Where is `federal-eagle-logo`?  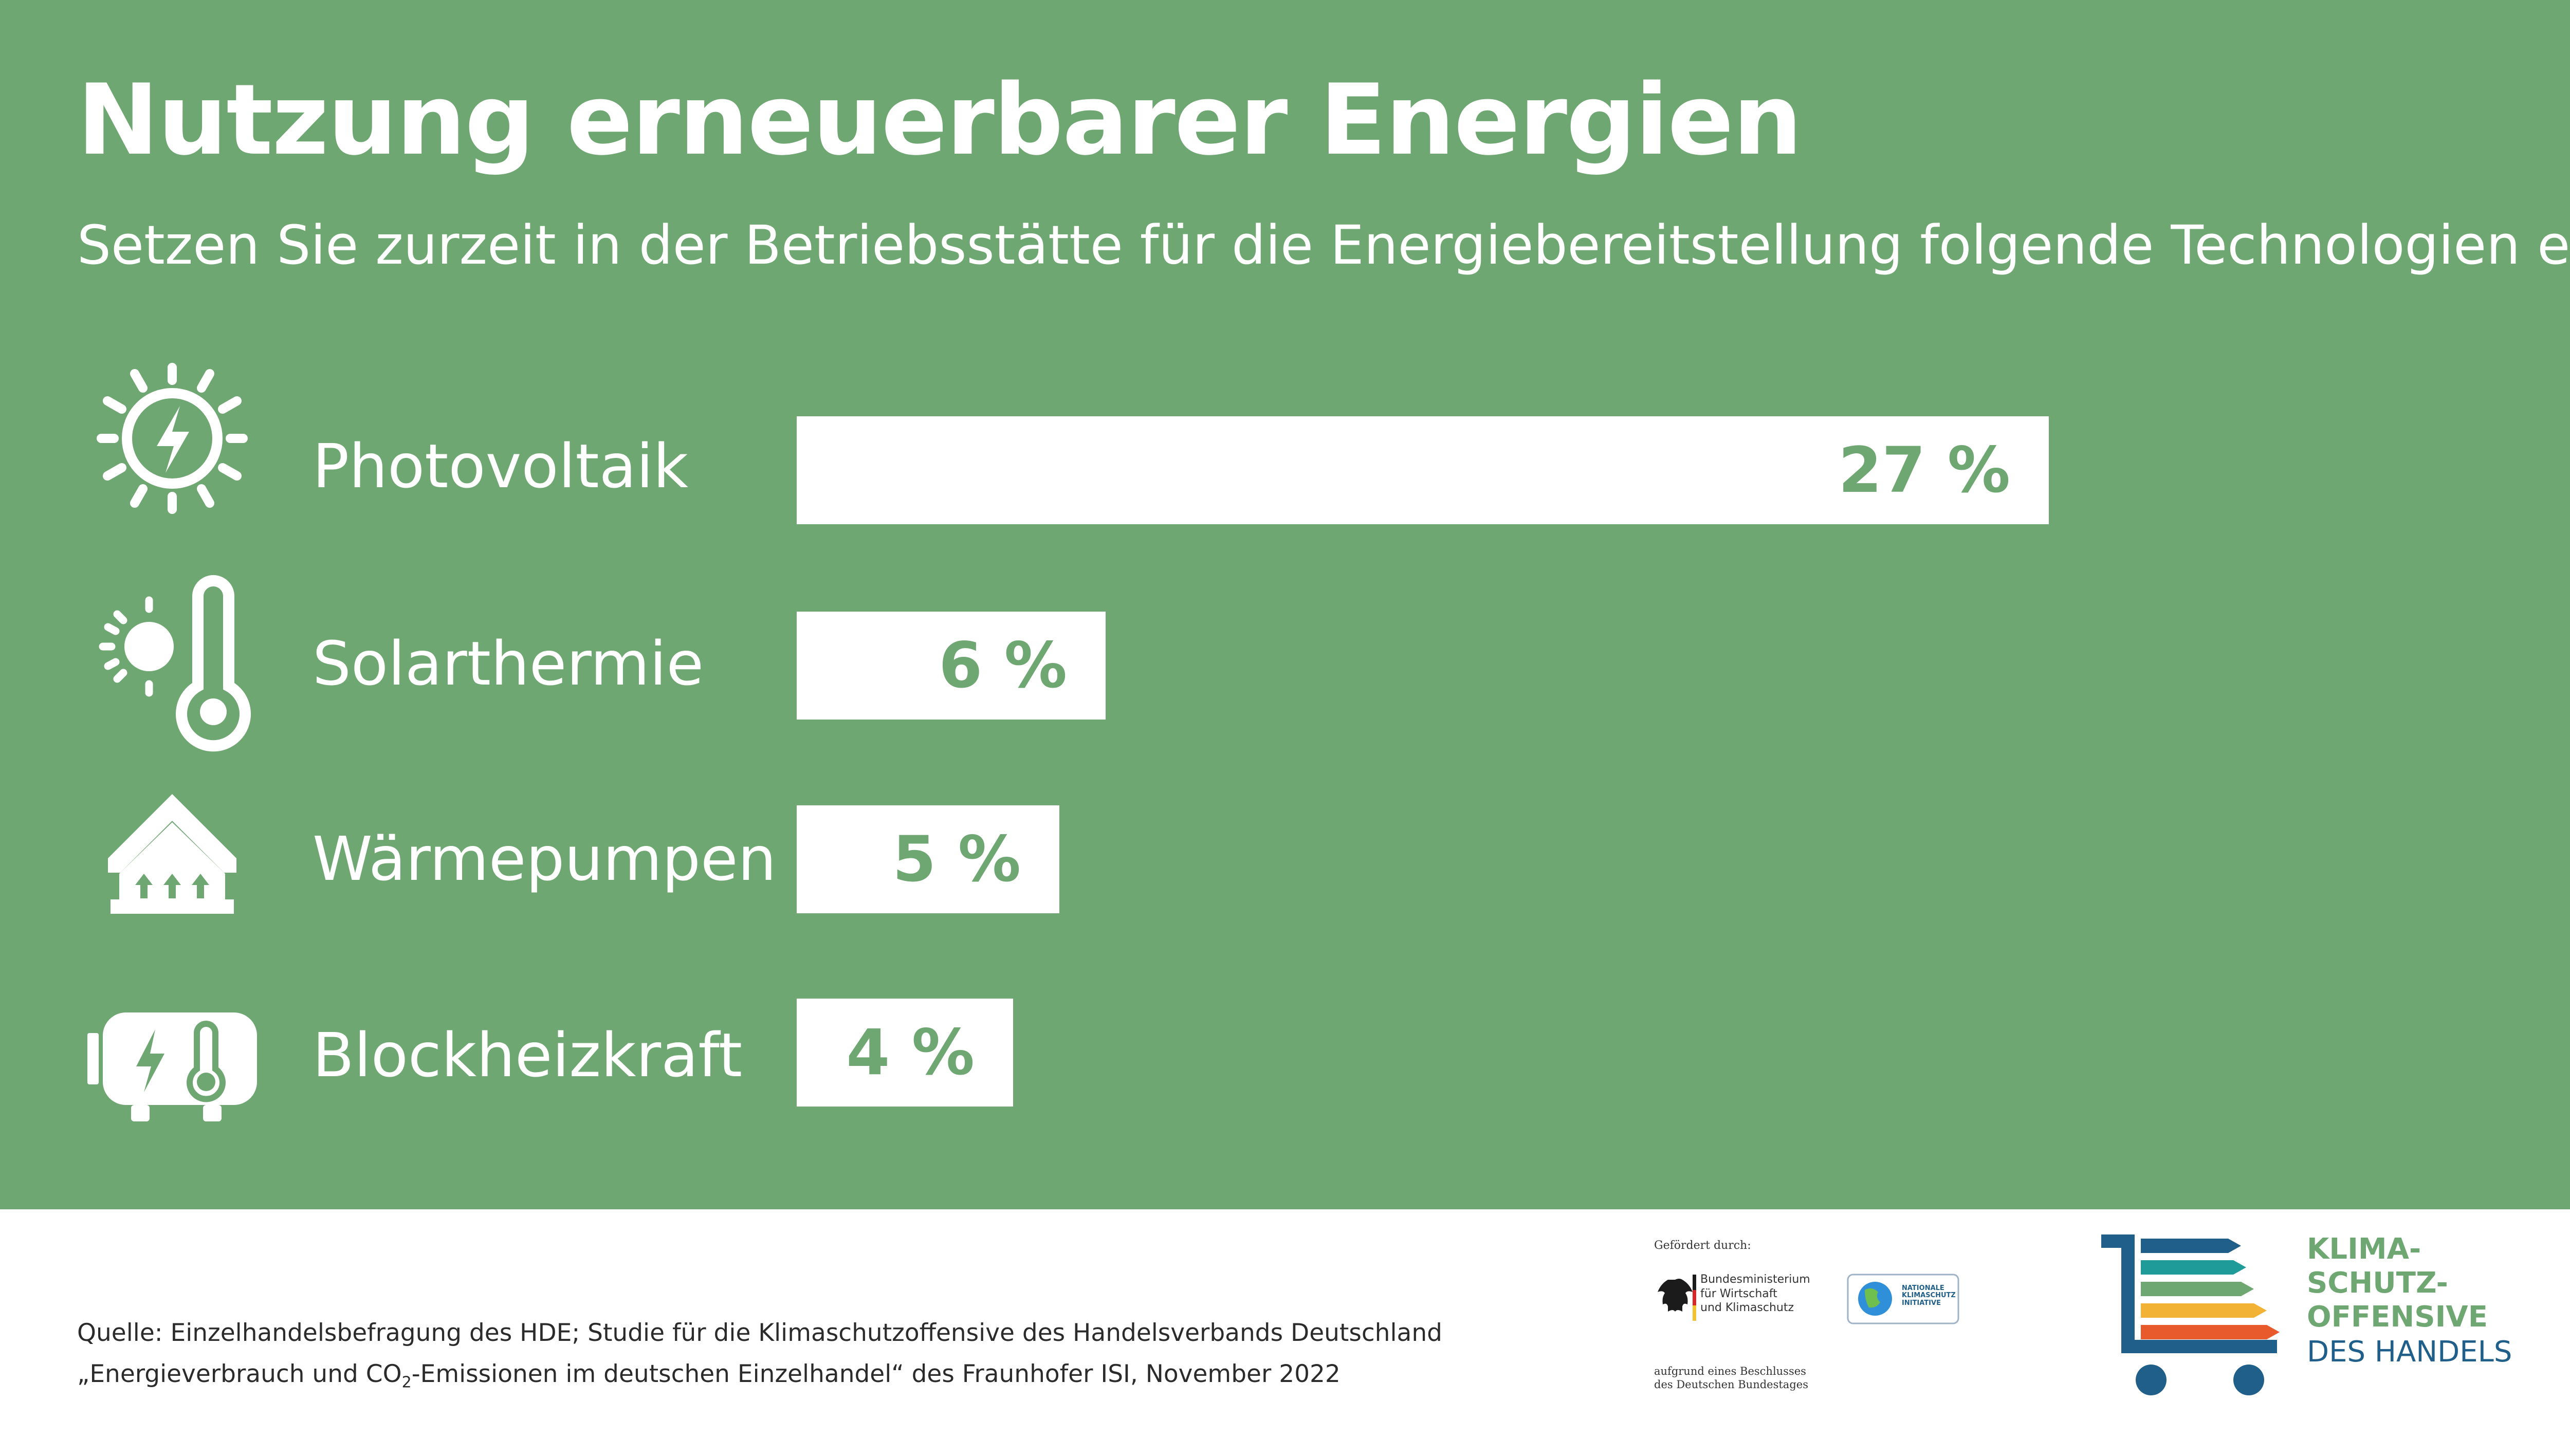 federal-eagle-logo is located at coordinates (1677, 1298).